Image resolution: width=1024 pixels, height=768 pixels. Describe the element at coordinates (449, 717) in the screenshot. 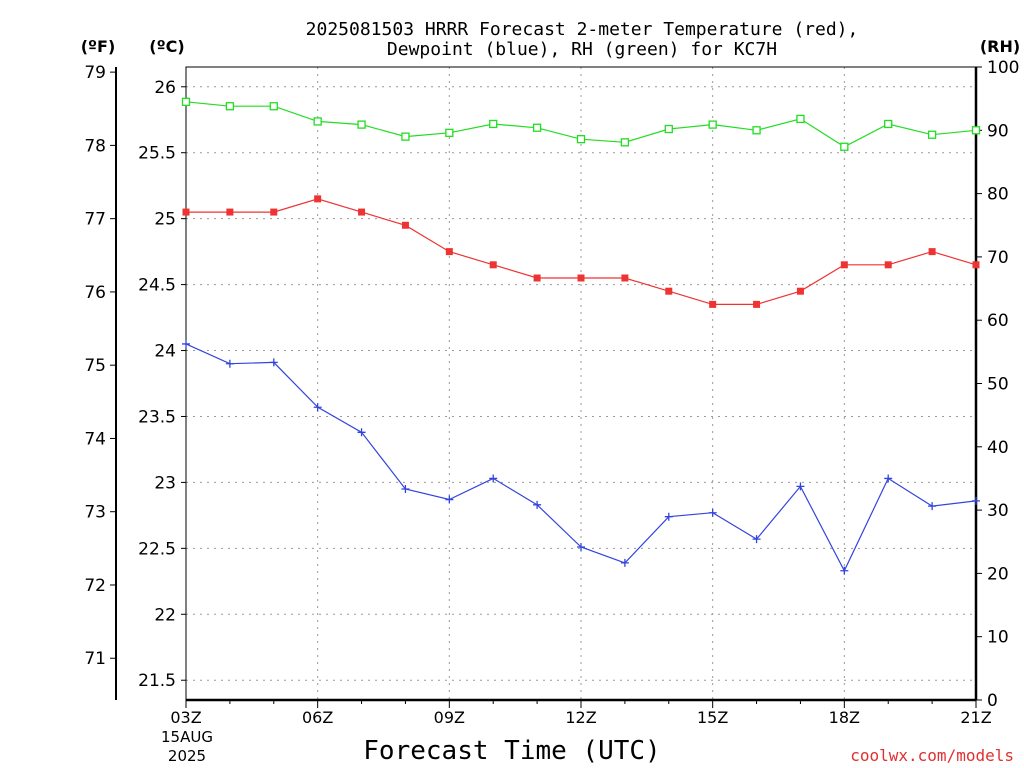

I see `x-tick-label: 09Z` at that location.